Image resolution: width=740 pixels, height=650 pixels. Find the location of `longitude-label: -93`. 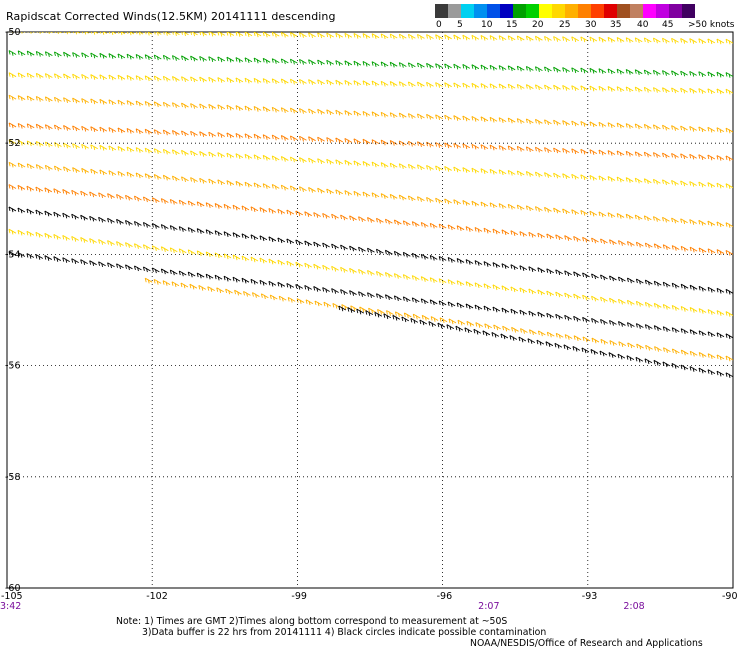

longitude-label: -93 is located at coordinates (590, 596).